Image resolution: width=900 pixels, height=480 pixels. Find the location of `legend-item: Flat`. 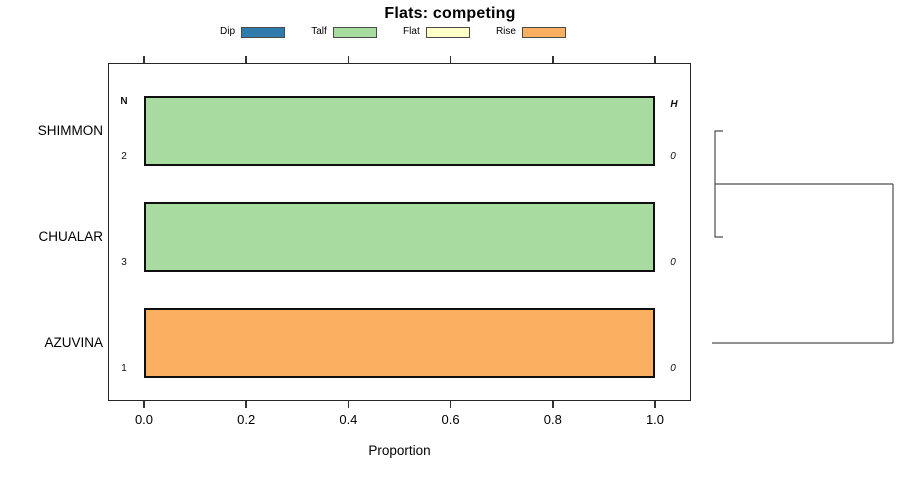

legend-item: Flat is located at coordinates (436, 32).